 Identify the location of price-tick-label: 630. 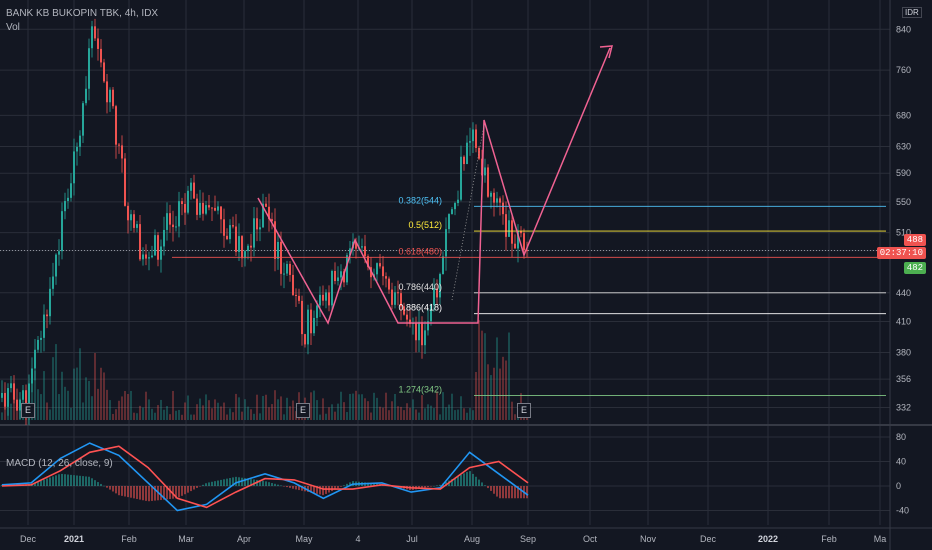
(903, 147).